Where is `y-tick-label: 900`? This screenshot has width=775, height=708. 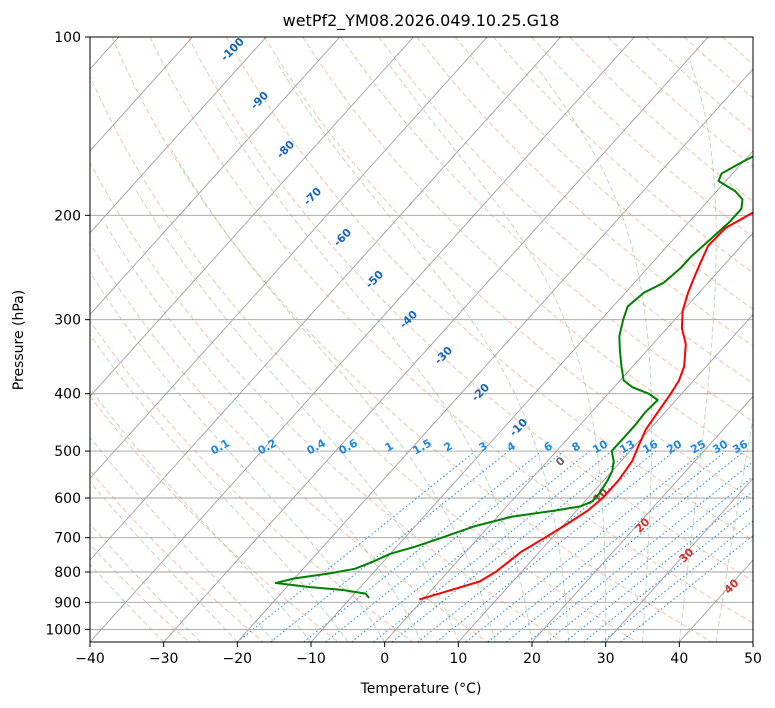 y-tick-label: 900 is located at coordinates (67, 603).